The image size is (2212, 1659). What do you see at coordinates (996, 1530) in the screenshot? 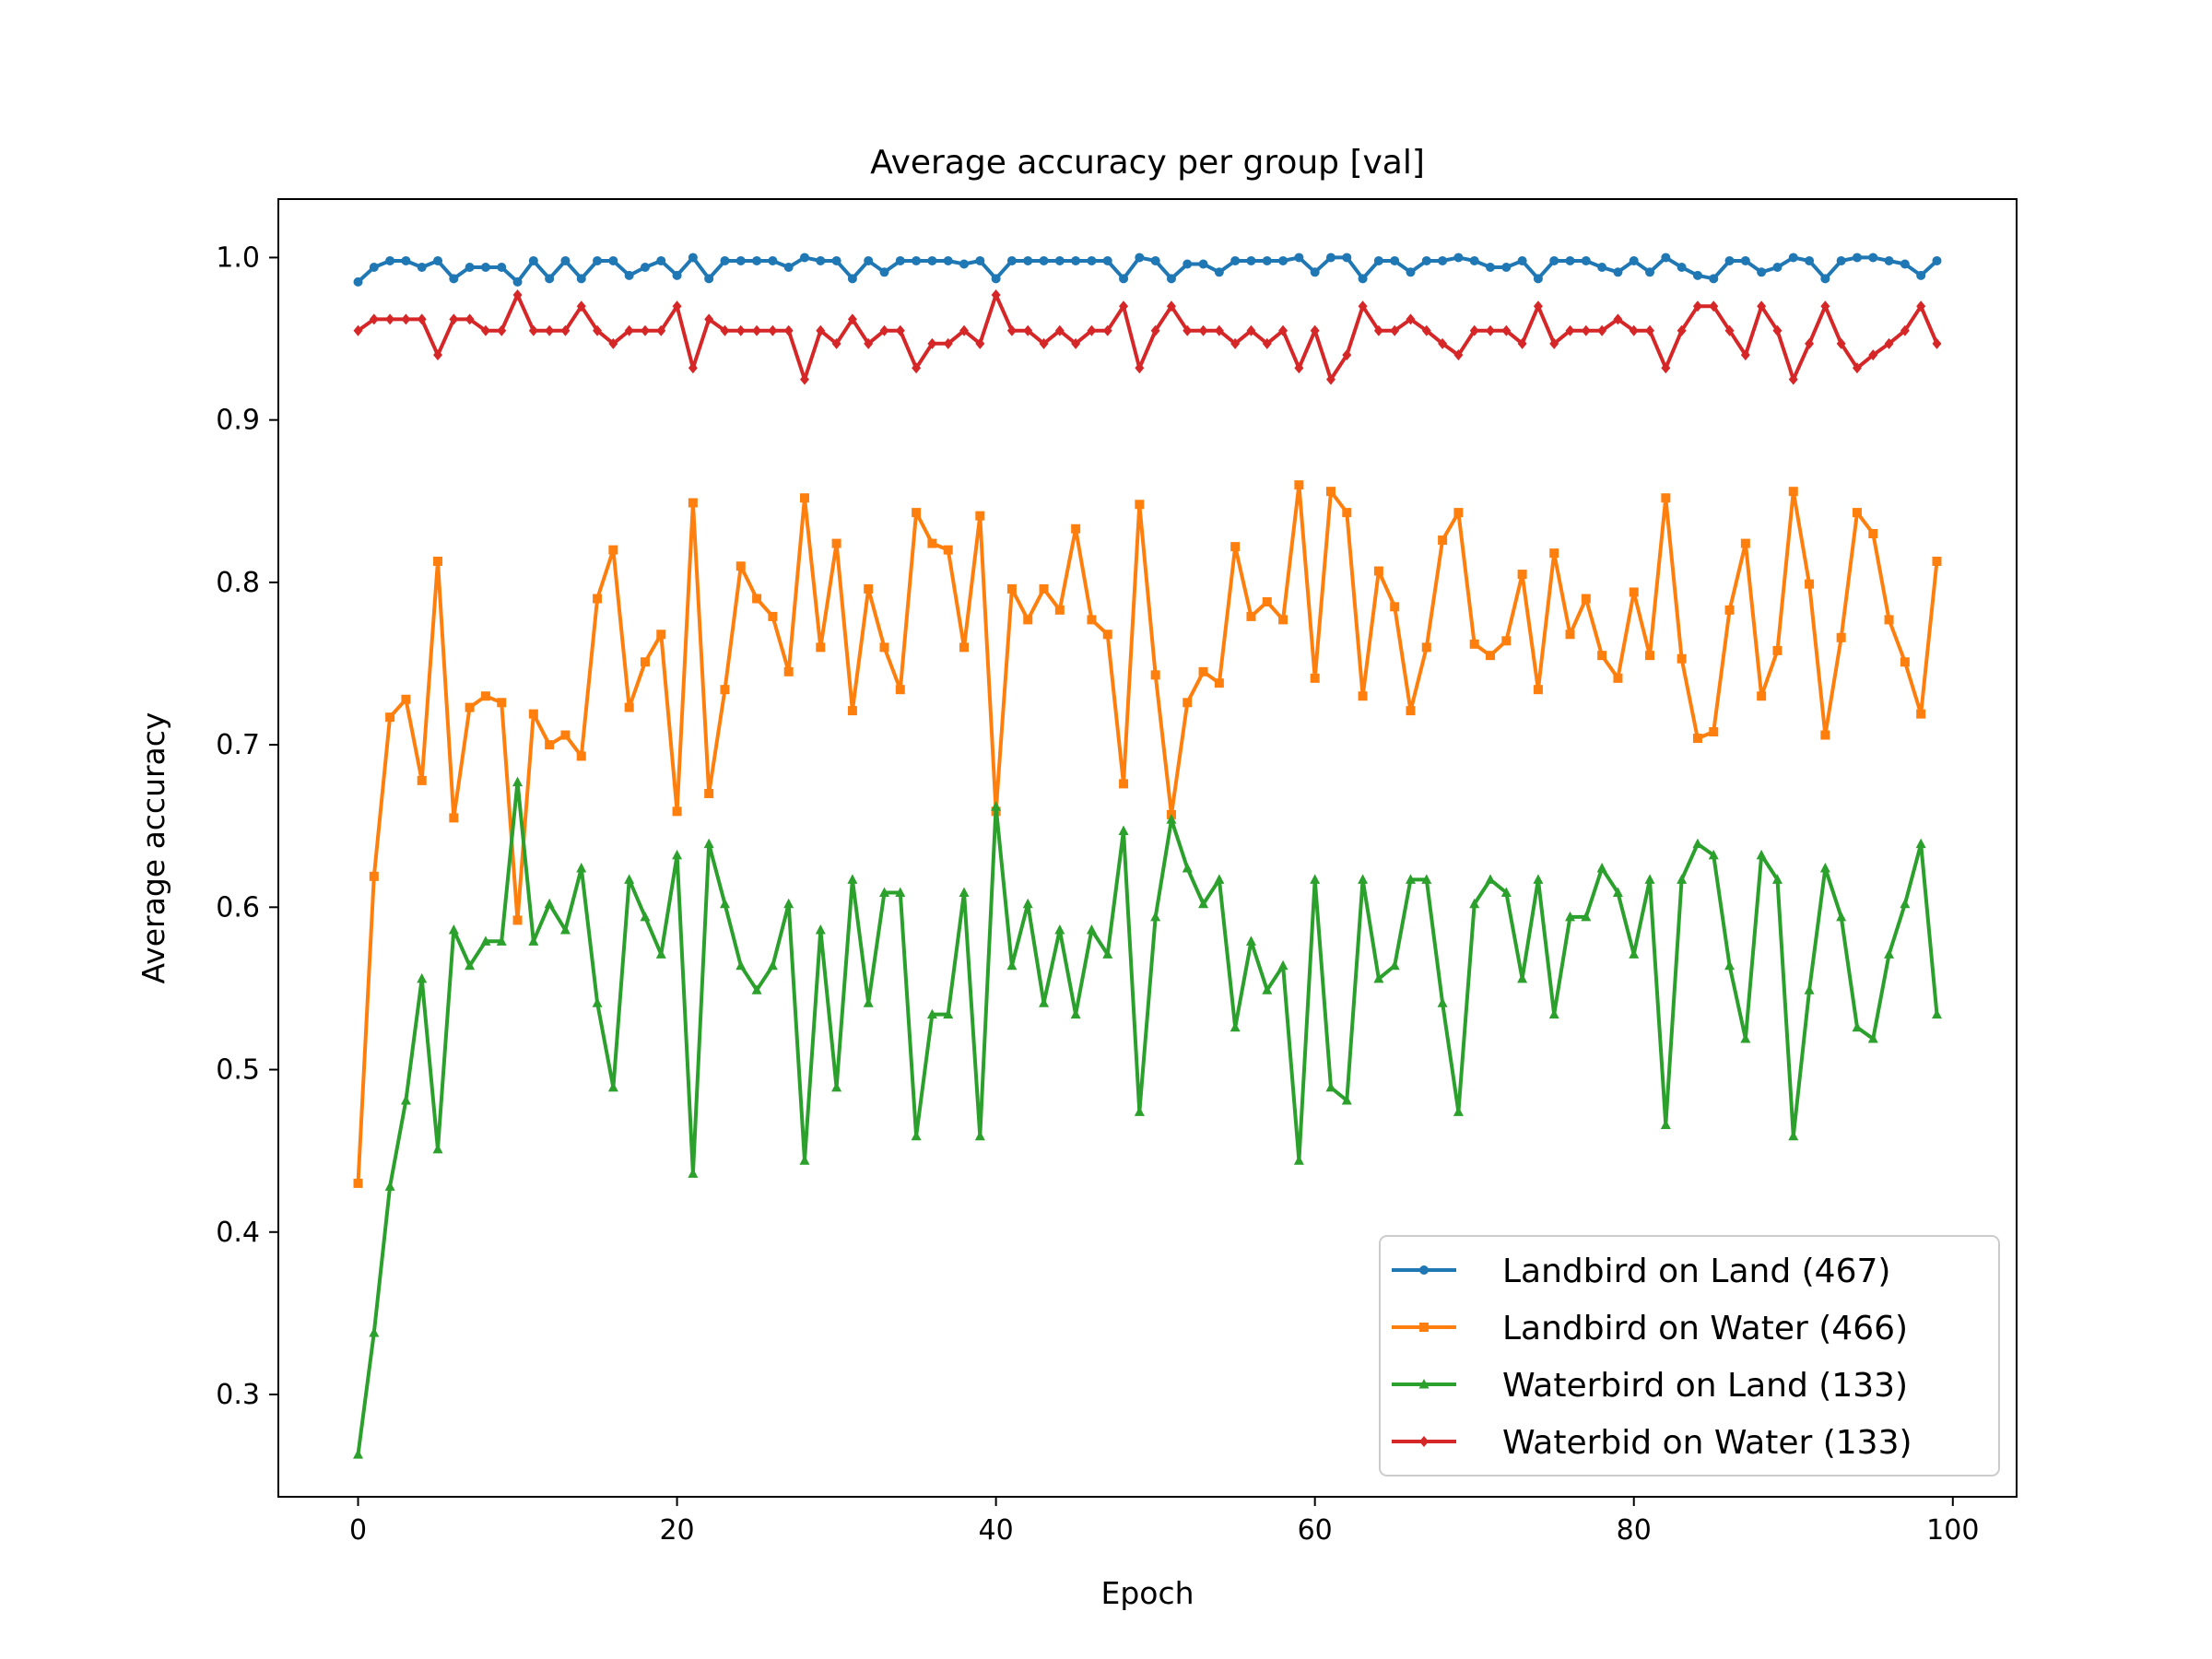
I see `x-tick-label: 40` at bounding box center [996, 1530].